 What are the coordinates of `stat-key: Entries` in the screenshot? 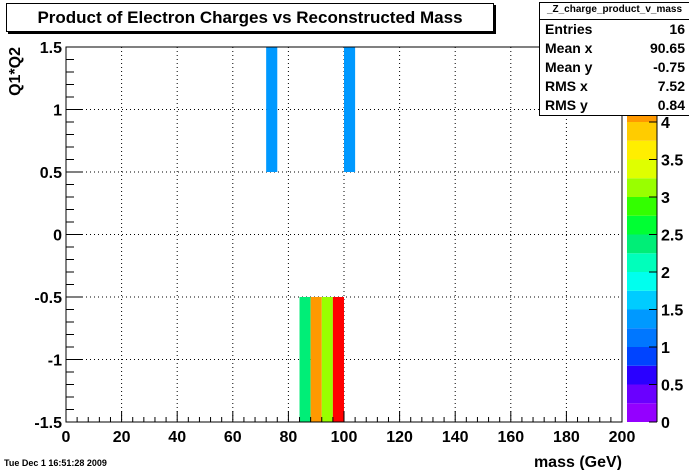 It's located at (569, 29).